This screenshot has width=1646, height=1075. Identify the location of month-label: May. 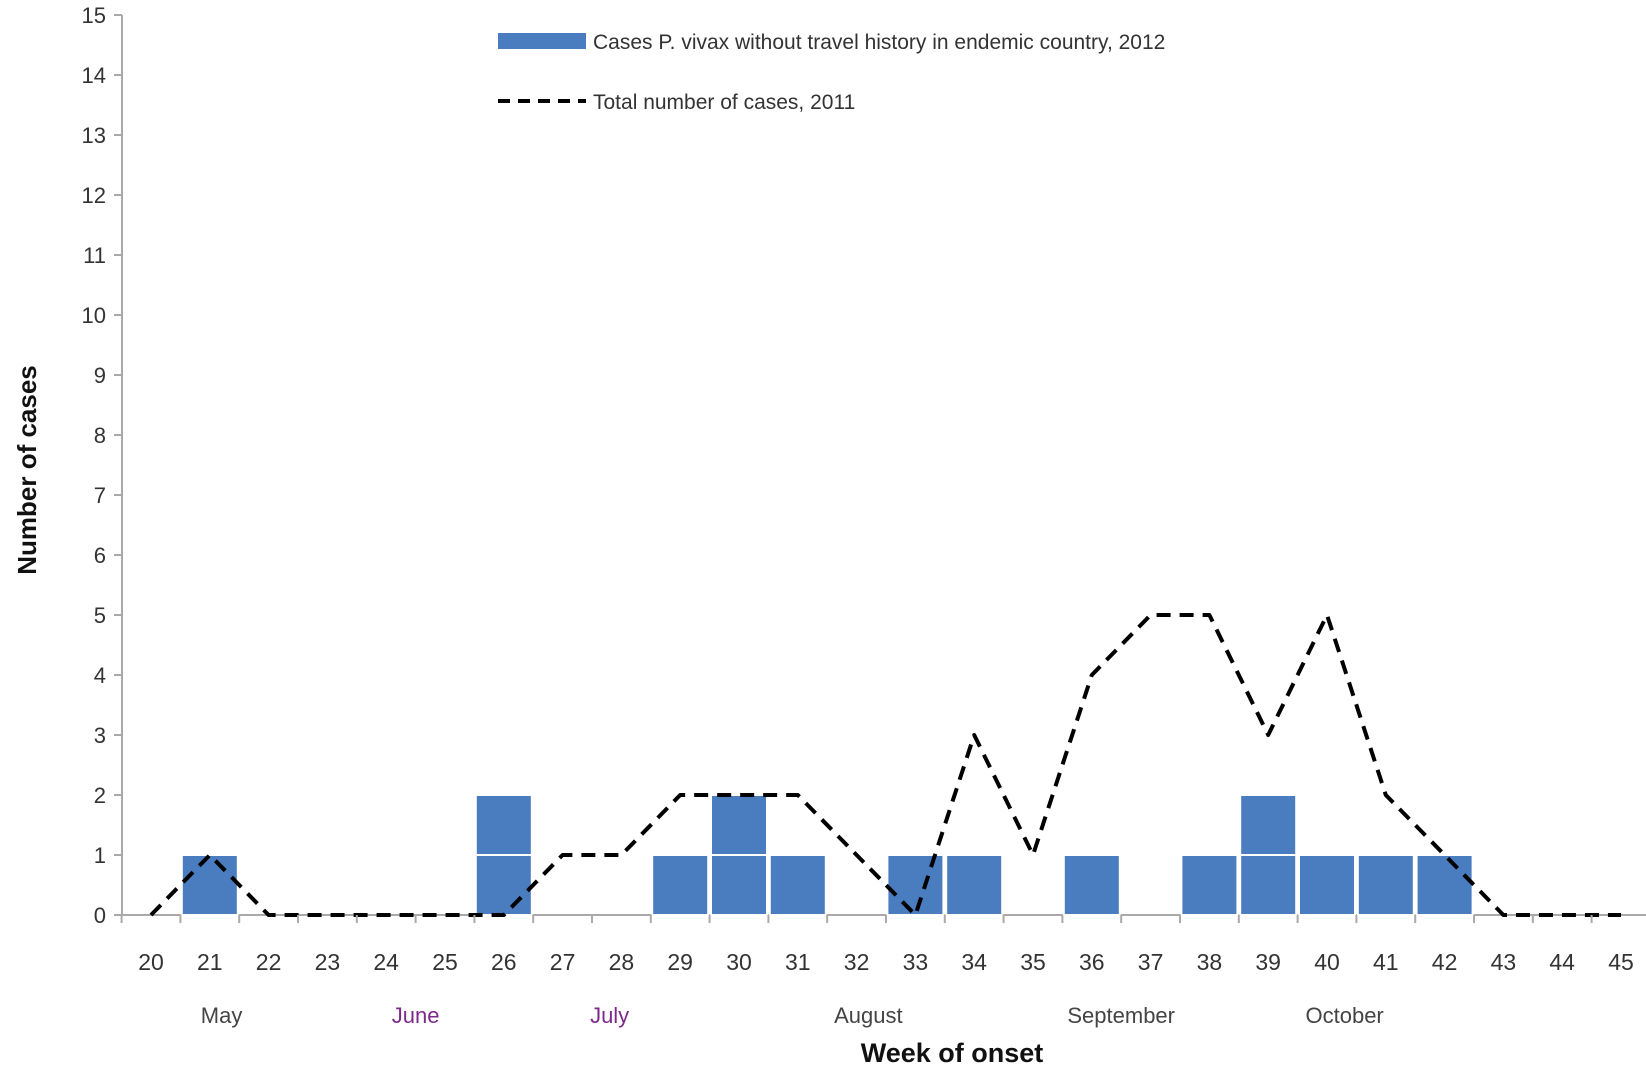
(222, 1015).